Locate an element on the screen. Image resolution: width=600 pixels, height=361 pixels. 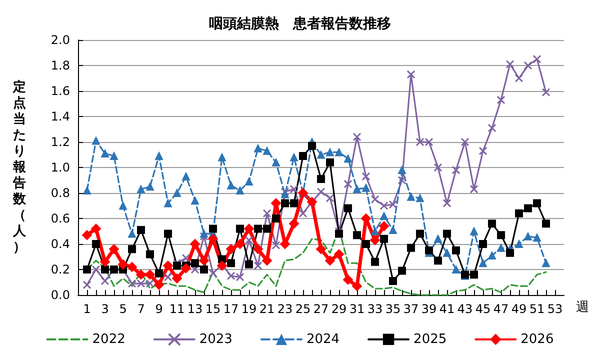
x-tick-label: 47 is located at coordinates (501, 309).